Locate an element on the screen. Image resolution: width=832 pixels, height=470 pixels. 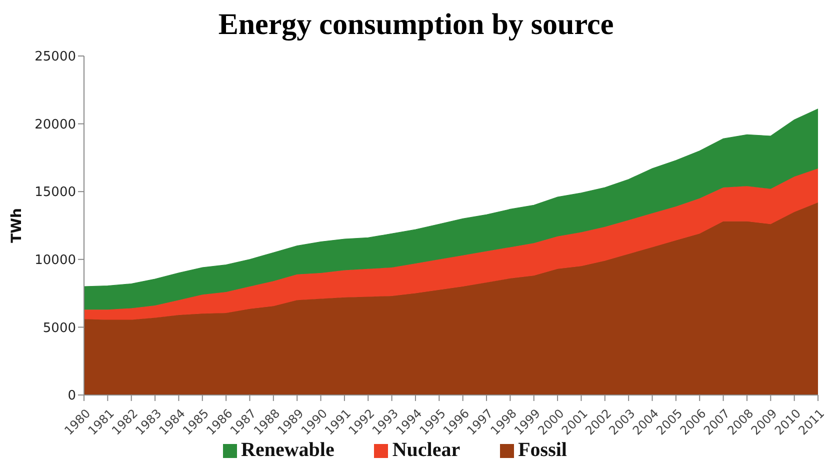
y-tick-label: 5000 is located at coordinates (59, 328).